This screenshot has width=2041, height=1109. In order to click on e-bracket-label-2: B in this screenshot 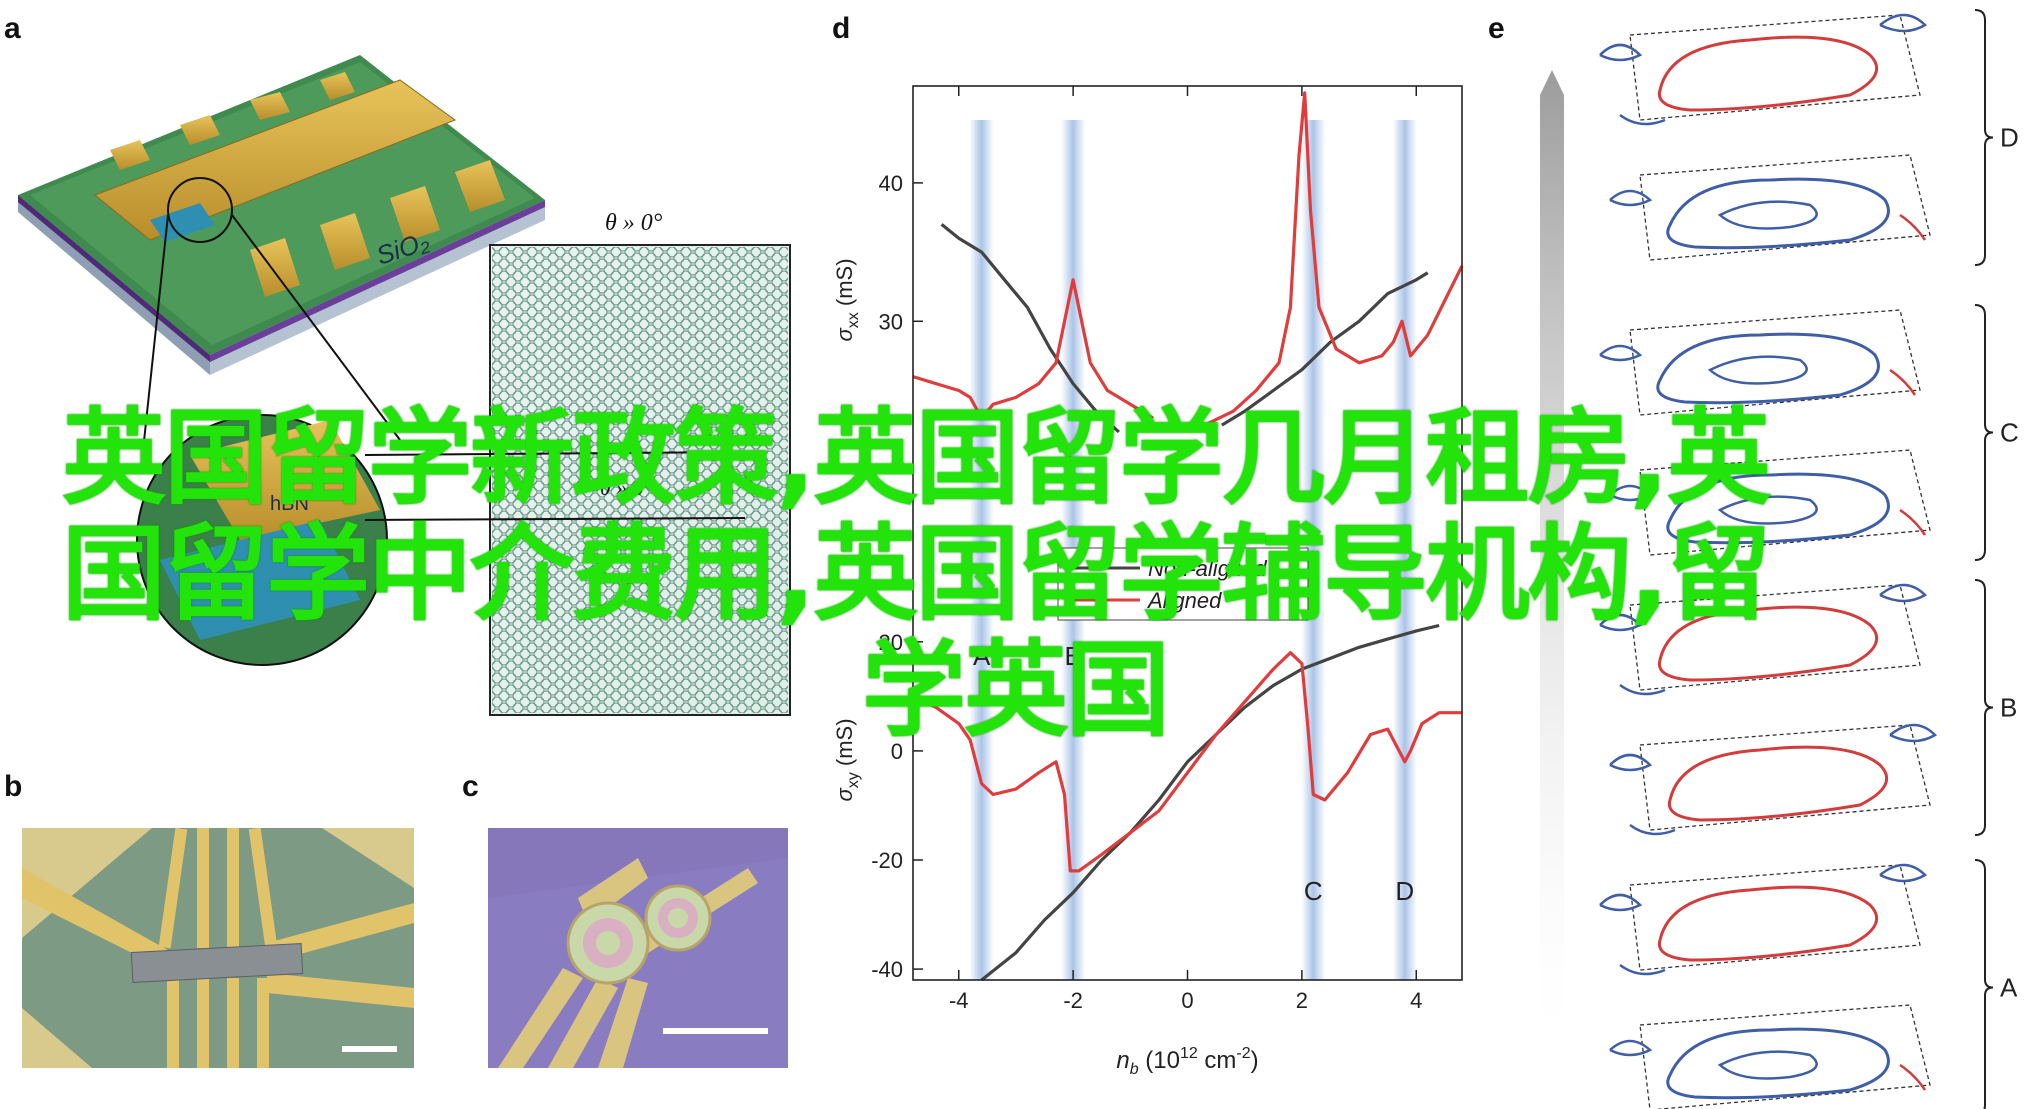, I will do `click(2008, 708)`.